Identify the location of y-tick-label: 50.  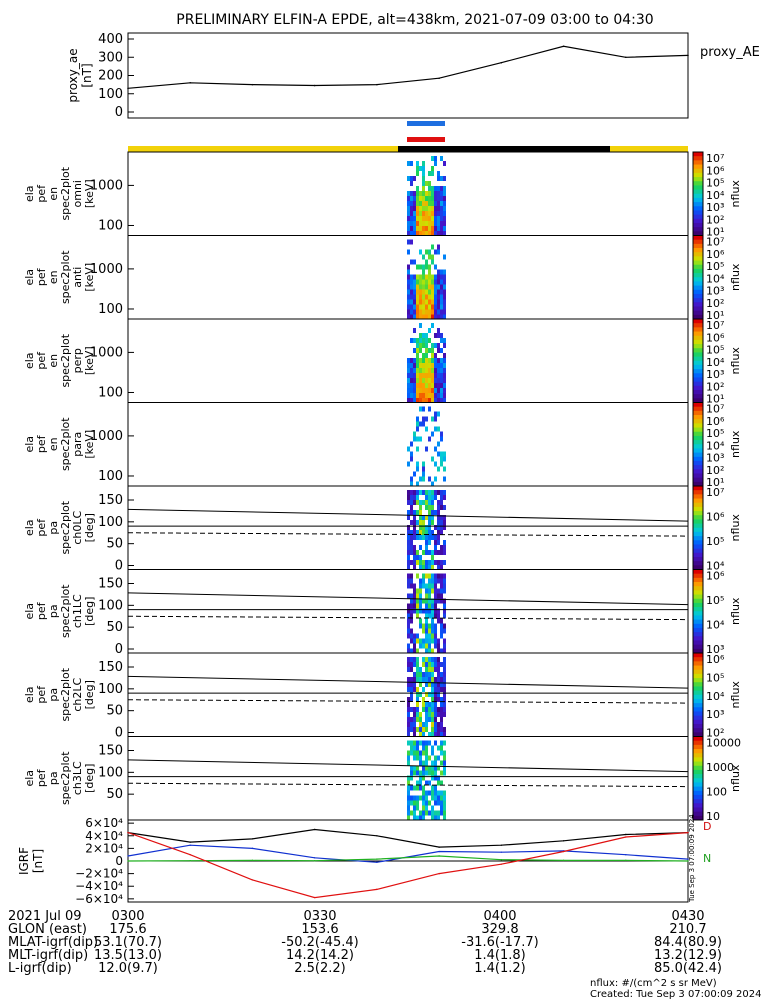
(114, 627).